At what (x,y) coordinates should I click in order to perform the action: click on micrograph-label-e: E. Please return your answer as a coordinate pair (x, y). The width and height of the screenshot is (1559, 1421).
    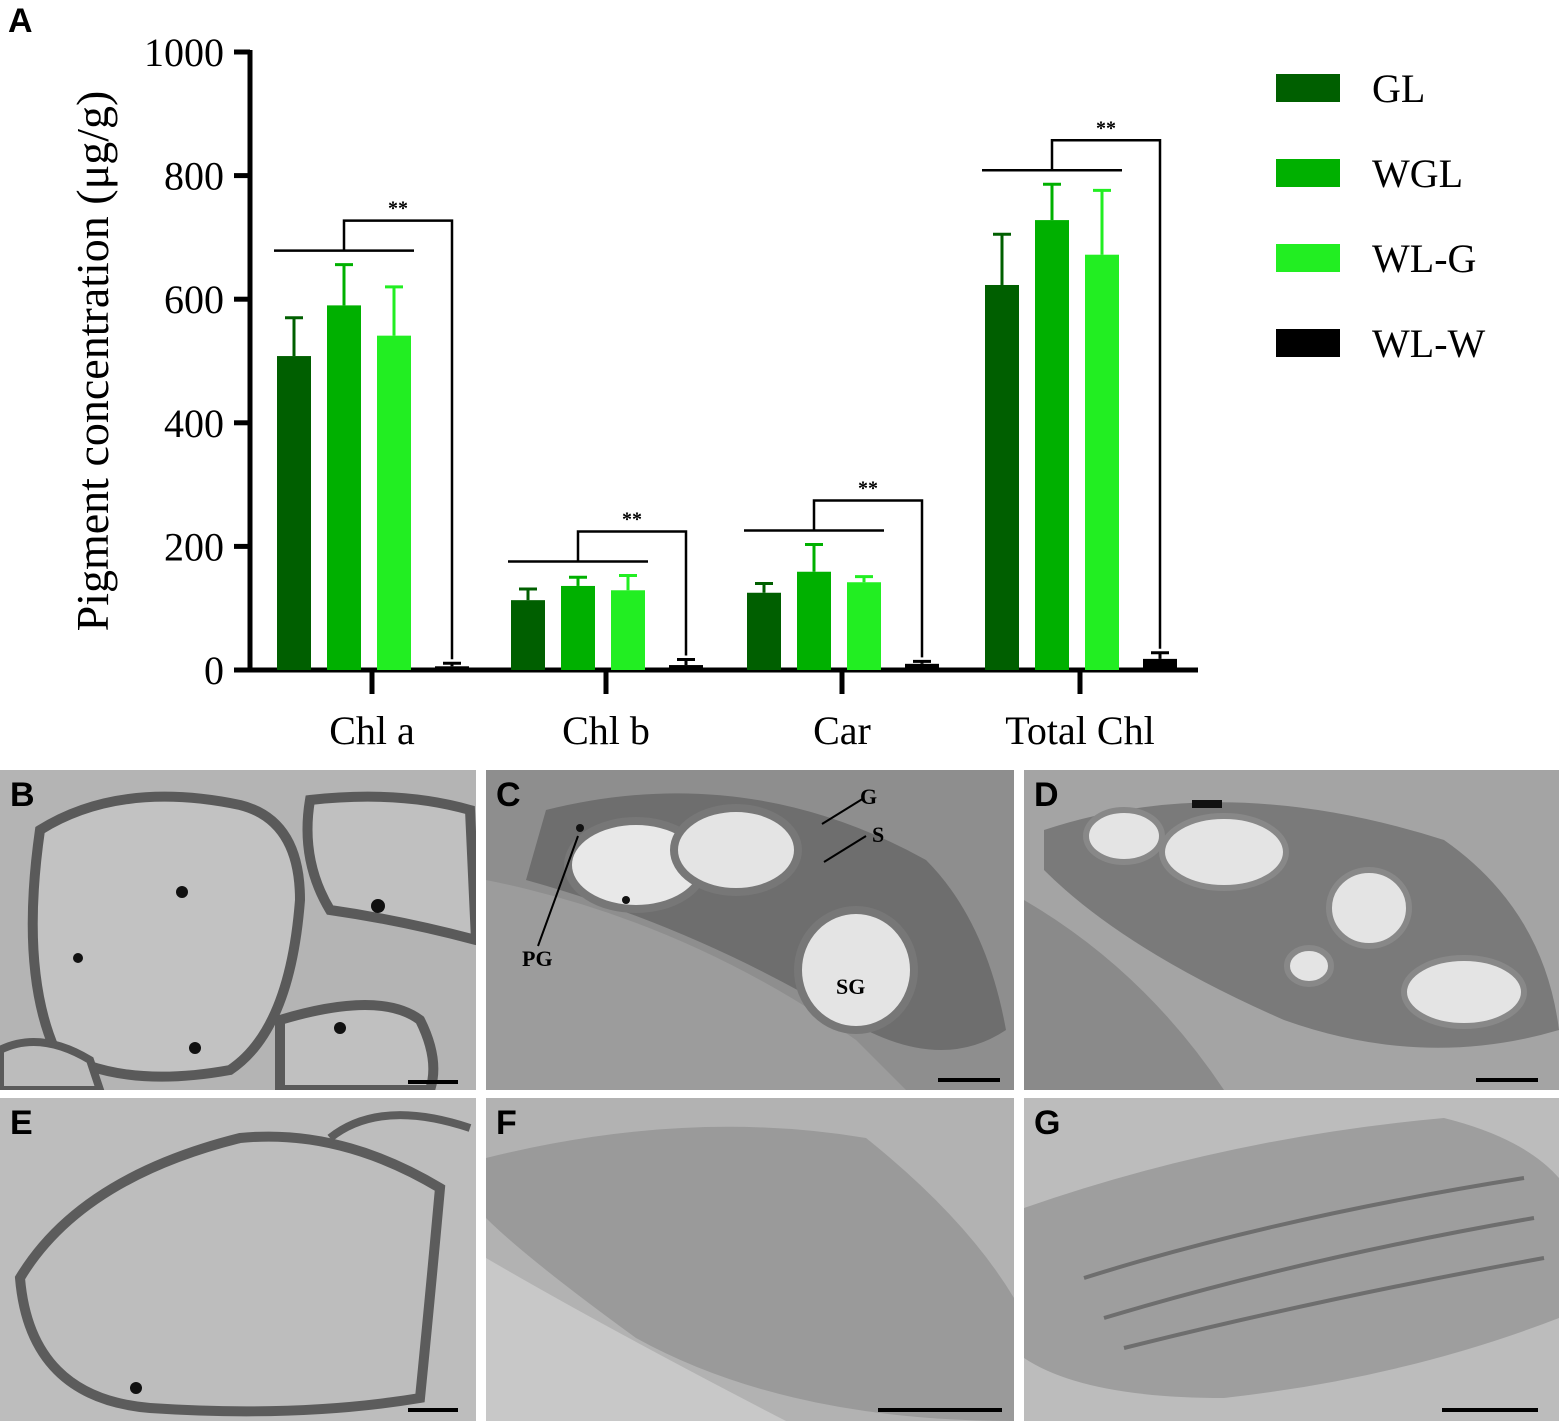
    Looking at the image, I should click on (21, 1123).